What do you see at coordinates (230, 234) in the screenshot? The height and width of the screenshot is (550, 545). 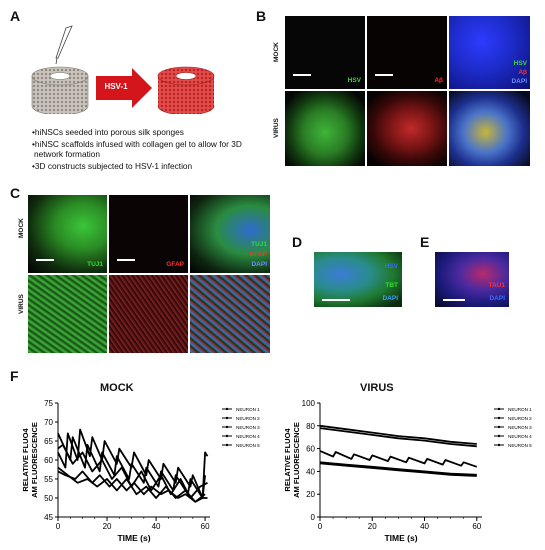 I see `c-mock-merge-image: TUJ1 GFAP DAPI` at bounding box center [230, 234].